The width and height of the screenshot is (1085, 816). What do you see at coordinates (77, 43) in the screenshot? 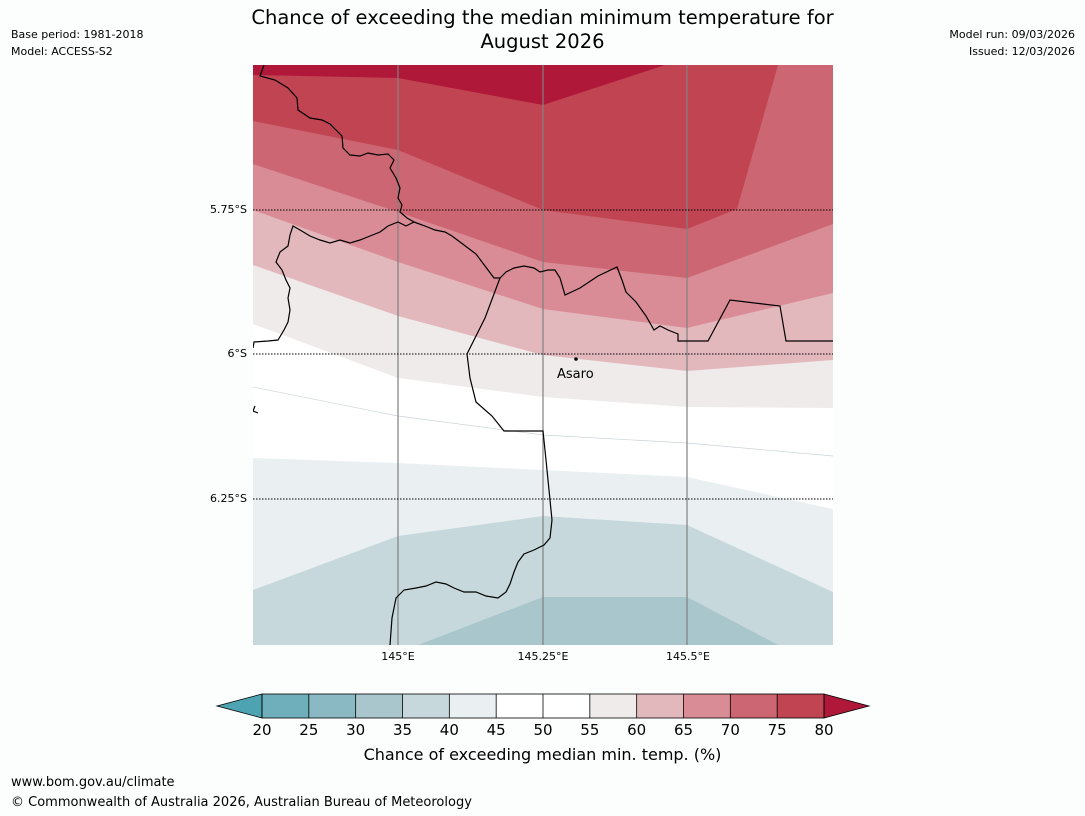
I see `forecast-info: Base period: 1981-2018 Model: ACCESS-S2` at bounding box center [77, 43].